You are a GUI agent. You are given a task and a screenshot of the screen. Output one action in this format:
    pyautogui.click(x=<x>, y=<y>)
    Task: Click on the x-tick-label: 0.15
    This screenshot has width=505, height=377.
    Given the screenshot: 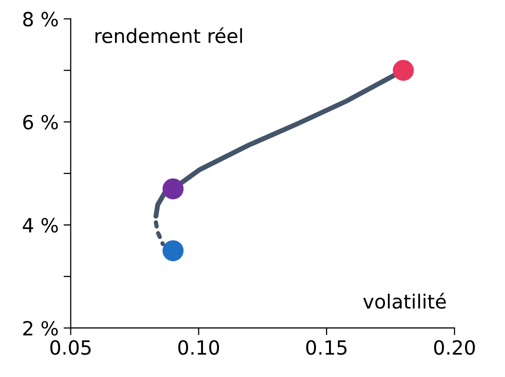 What is the action you would take?
    pyautogui.click(x=326, y=347)
    